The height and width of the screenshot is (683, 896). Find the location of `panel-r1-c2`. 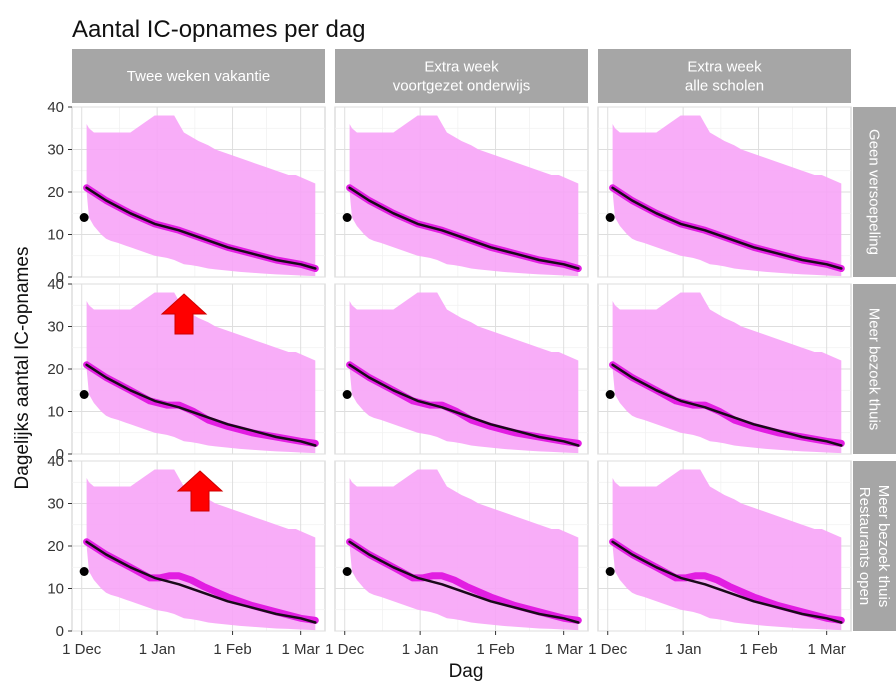

panel-r1-c2 is located at coordinates (461, 192).